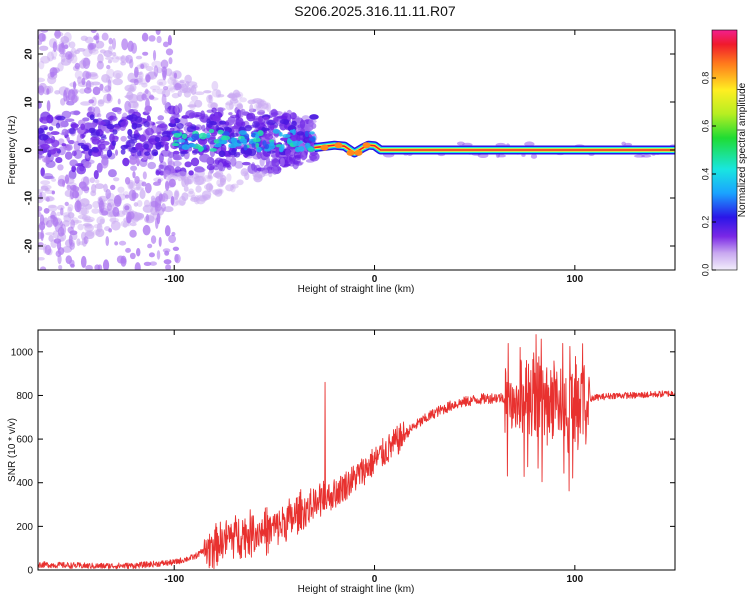 The width and height of the screenshot is (750, 605). I want to click on snr-y-tick-label: 800, so click(24, 396).